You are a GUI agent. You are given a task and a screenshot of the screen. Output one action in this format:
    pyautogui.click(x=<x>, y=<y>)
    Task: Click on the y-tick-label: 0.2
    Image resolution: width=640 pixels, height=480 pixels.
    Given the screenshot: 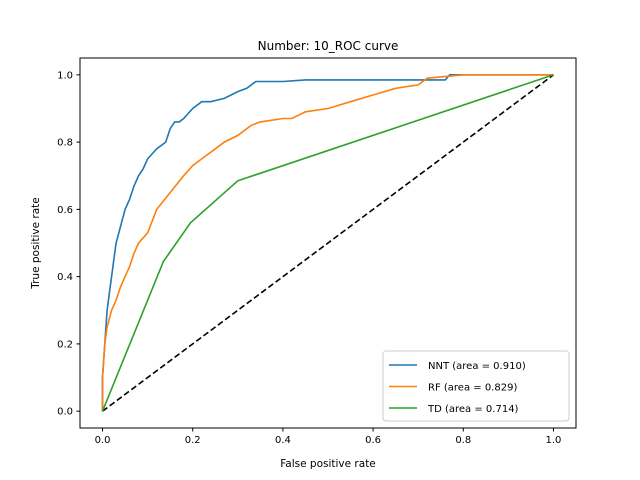 What is the action you would take?
    pyautogui.click(x=65, y=344)
    